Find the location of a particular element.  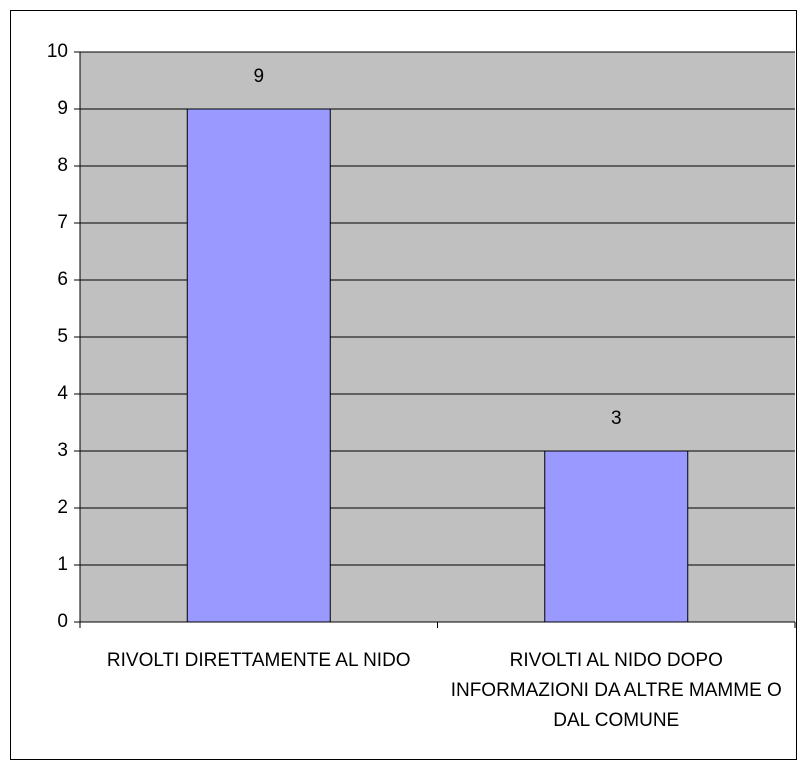

y-tick-label: 9 is located at coordinates (62, 108).